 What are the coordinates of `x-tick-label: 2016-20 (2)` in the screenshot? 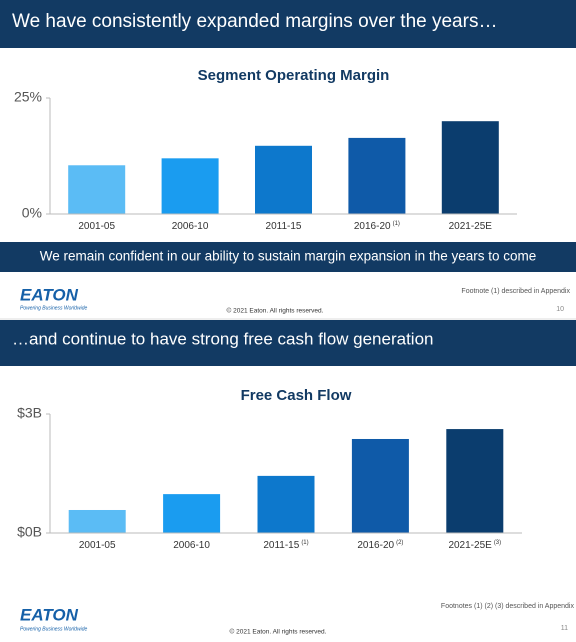 It's located at (380, 545).